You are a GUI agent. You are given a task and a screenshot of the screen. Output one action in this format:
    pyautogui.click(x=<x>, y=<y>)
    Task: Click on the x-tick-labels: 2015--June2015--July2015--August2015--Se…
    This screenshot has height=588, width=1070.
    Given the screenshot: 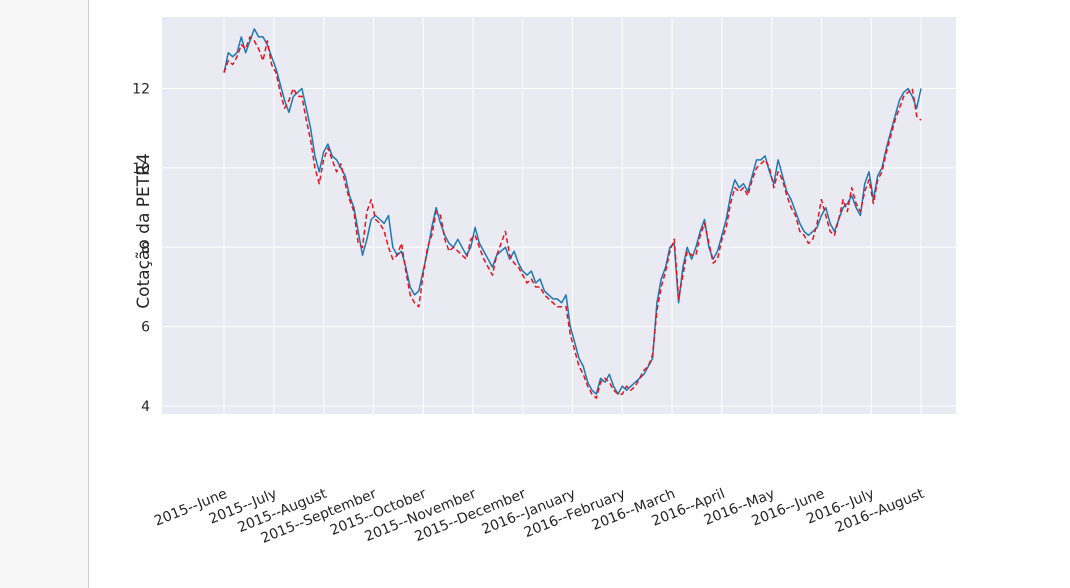 What is the action you would take?
    pyautogui.click(x=539, y=516)
    